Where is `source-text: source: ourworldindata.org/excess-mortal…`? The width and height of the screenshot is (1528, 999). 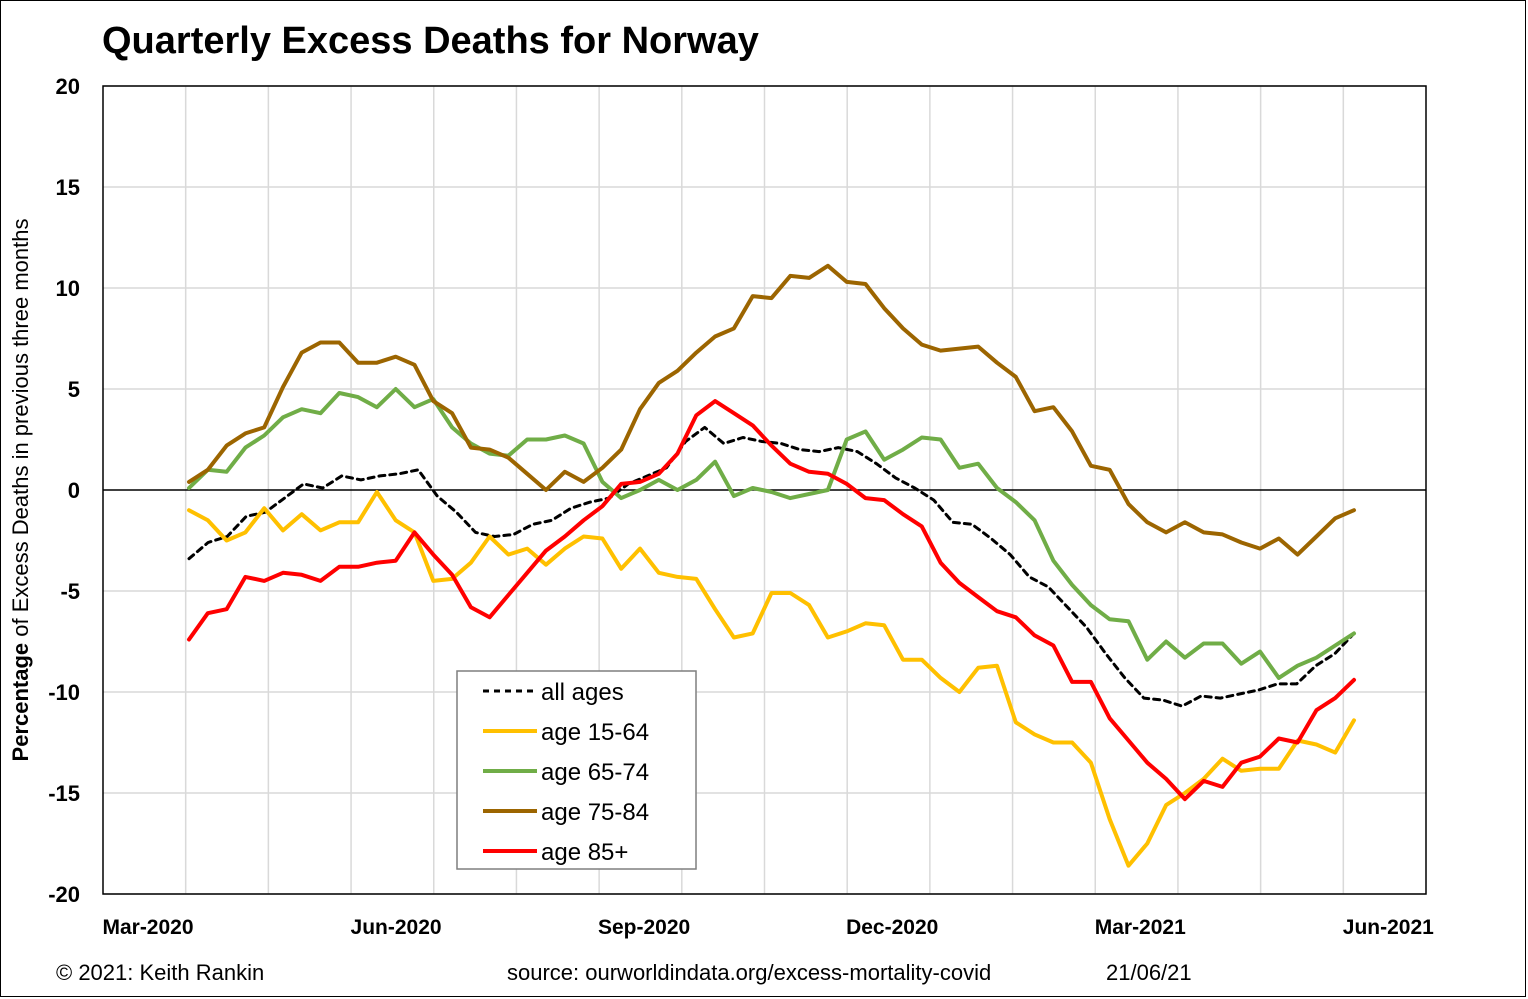
source-text: source: ourworldindata.org/excess-mortal… is located at coordinates (749, 972).